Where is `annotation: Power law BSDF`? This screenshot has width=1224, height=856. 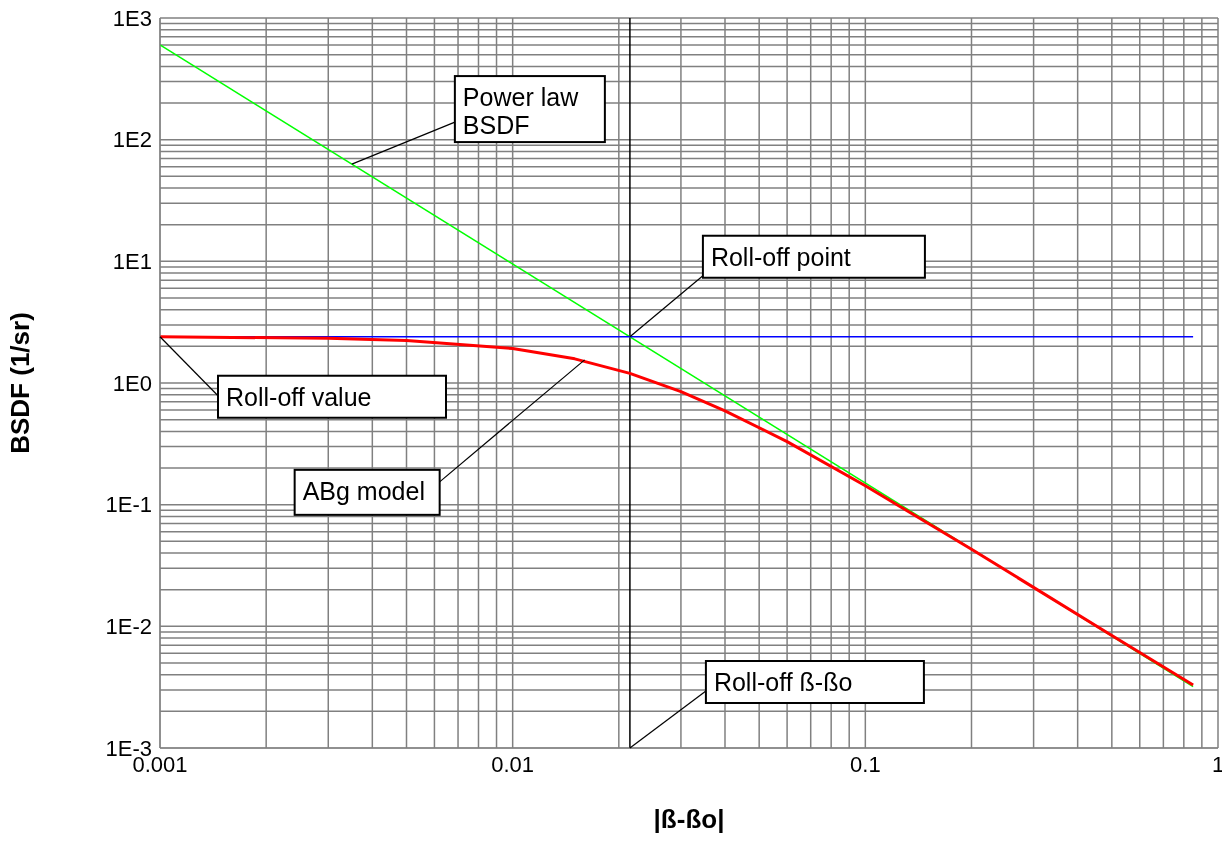
annotation: Power law BSDF is located at coordinates (521, 111).